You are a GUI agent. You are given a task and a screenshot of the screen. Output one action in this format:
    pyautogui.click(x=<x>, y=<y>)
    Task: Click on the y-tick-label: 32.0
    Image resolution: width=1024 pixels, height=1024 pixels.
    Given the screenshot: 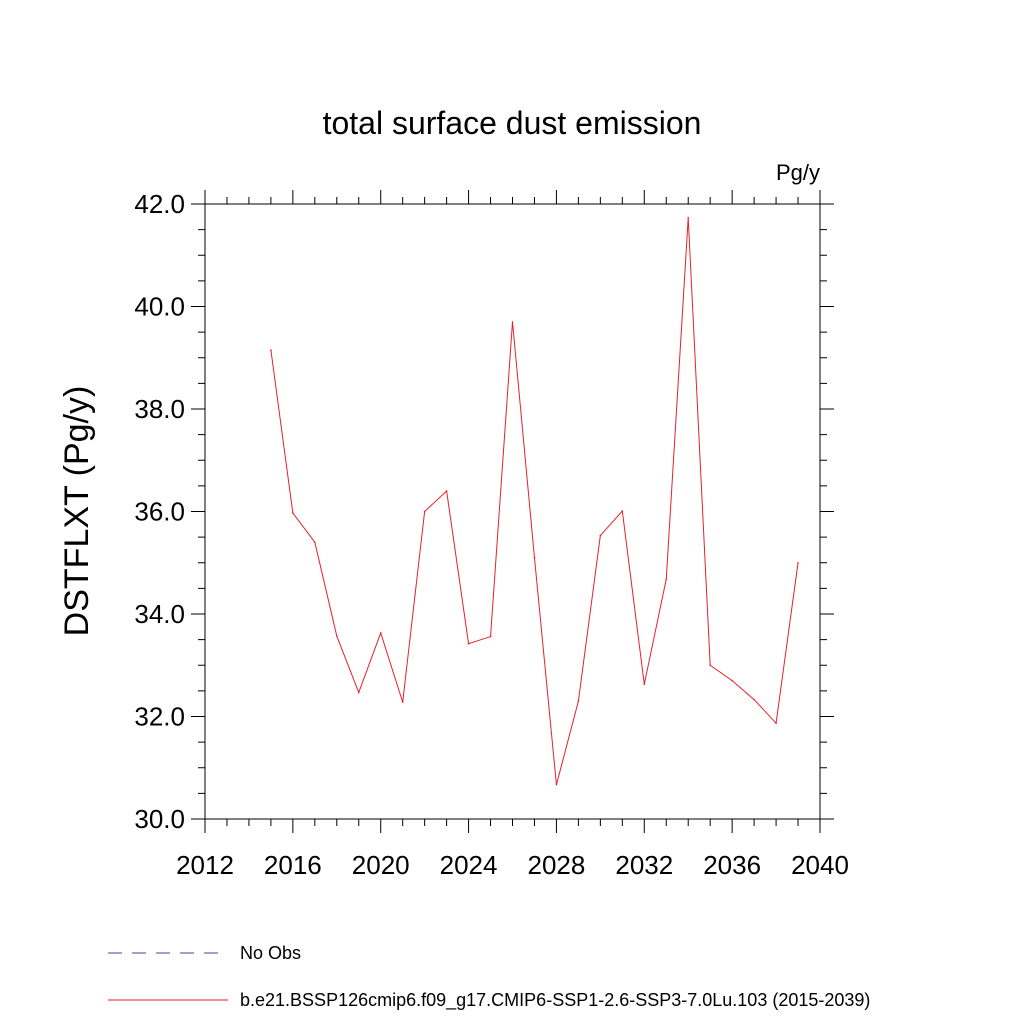 What is the action you would take?
    pyautogui.click(x=159, y=717)
    